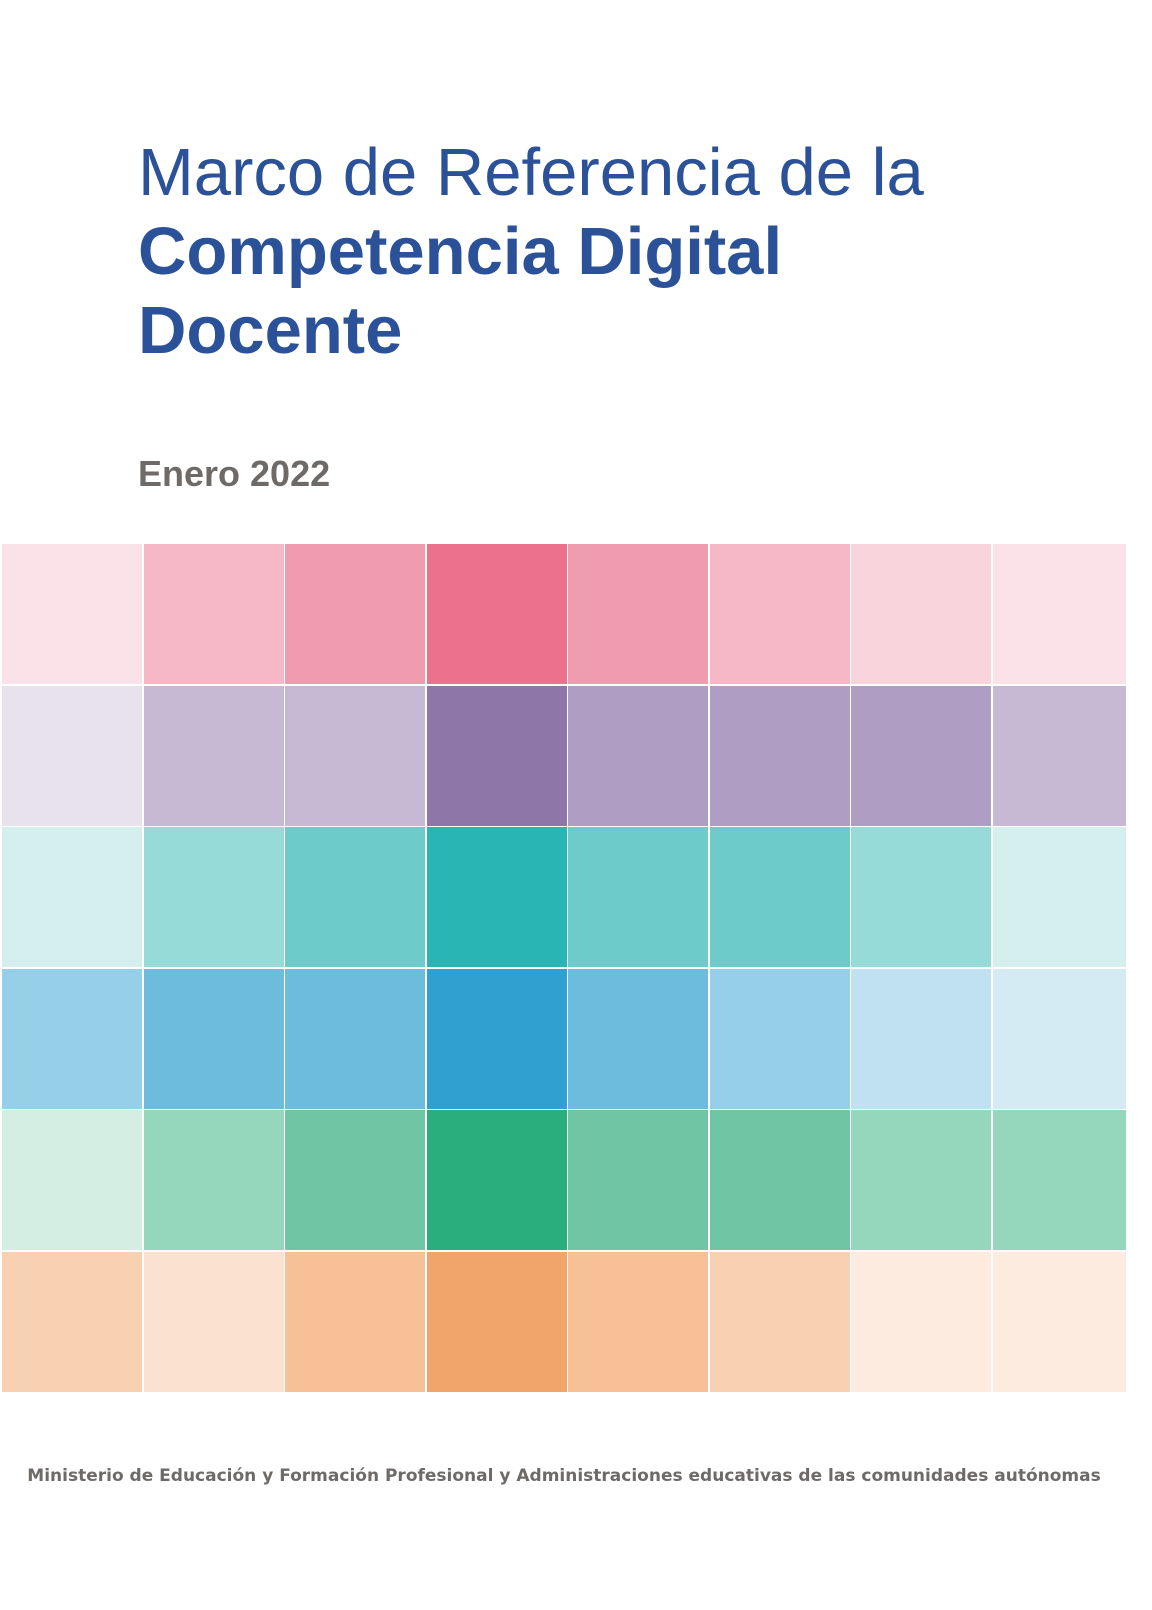 This screenshot has width=1152, height=1610. I want to click on title-line-1: Marco de Referencia de la, so click(531, 172).